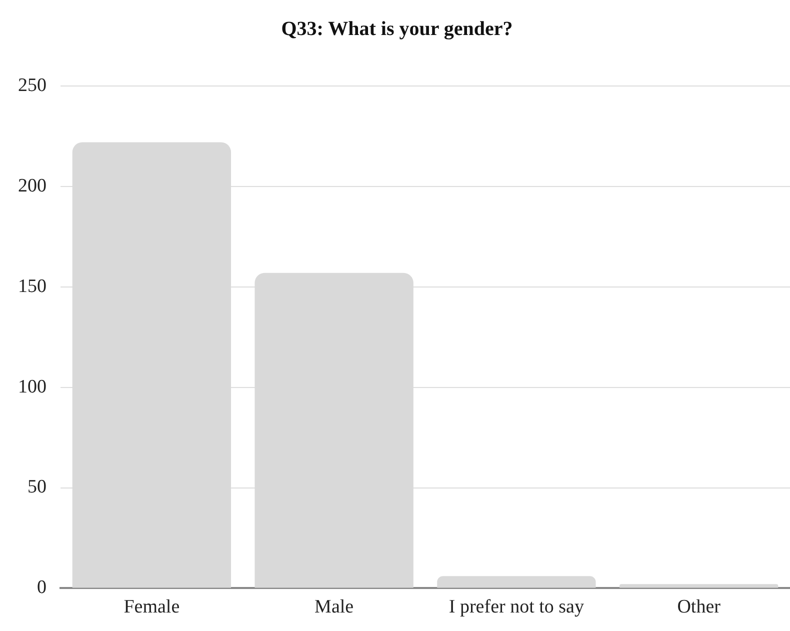  I want to click on x-tick-label: Female, so click(152, 607).